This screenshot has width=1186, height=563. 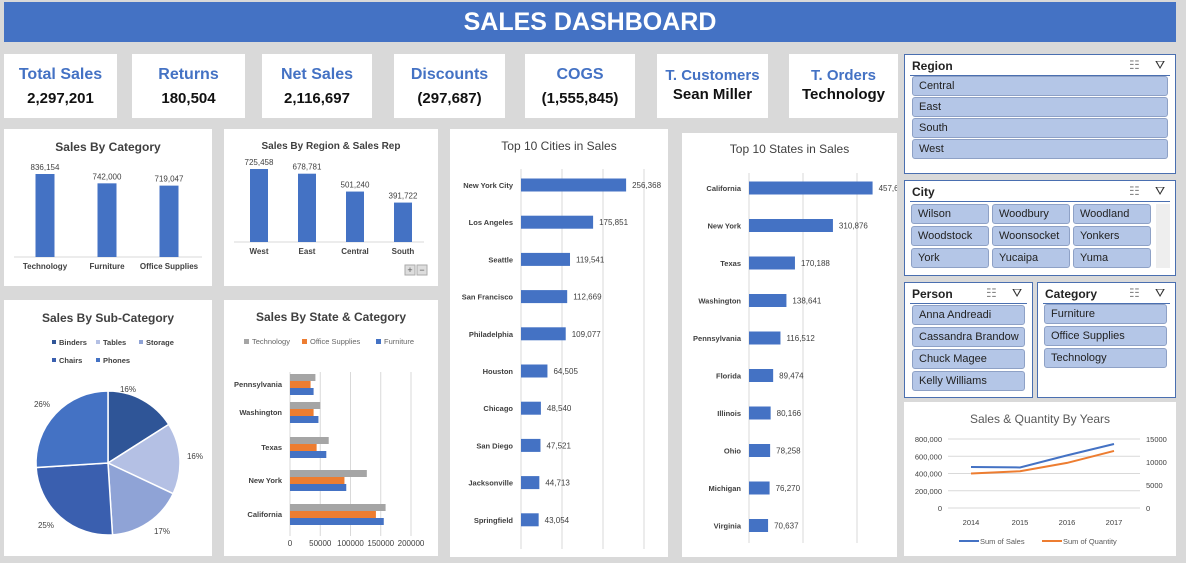 I want to click on slicer-item: Technology, so click(x=1105, y=358).